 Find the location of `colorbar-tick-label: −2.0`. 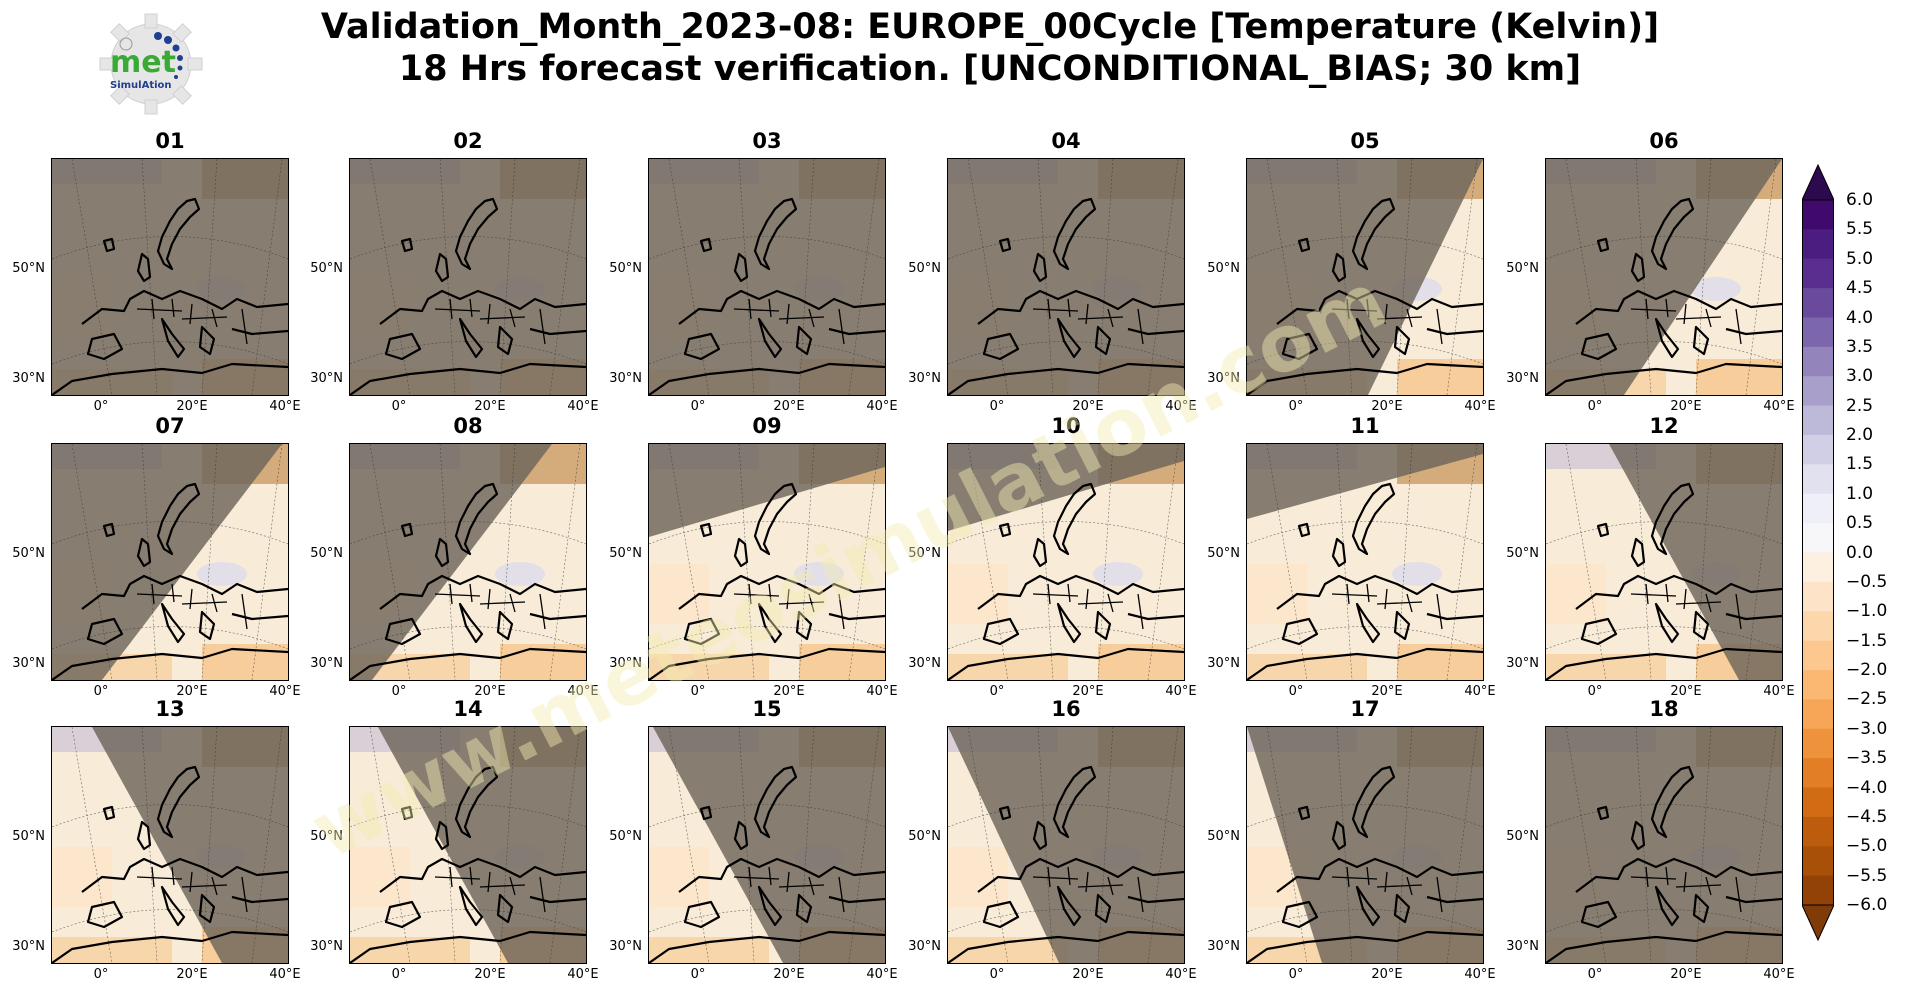

colorbar-tick-label: −2.0 is located at coordinates (1867, 670).